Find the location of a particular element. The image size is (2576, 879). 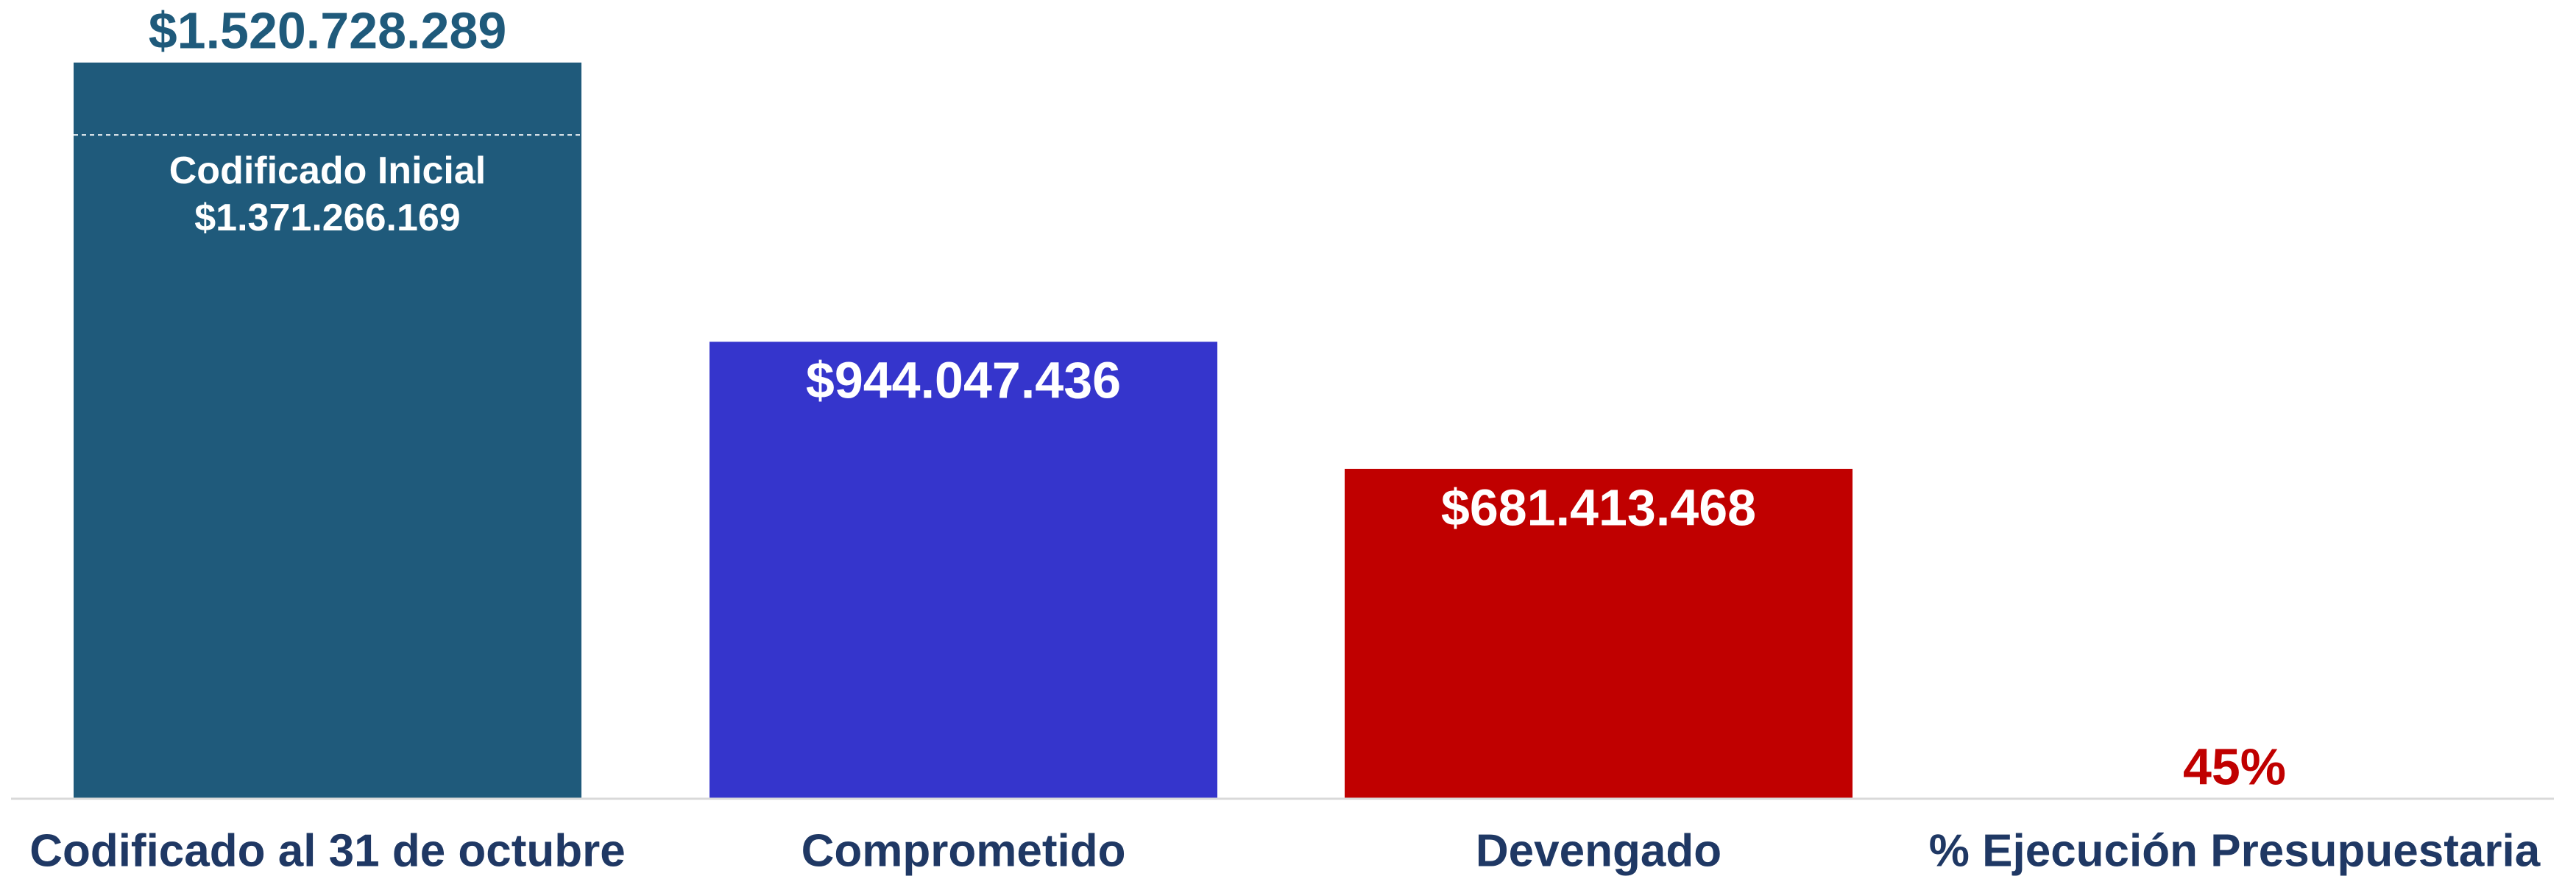

value-label: 45% is located at coordinates (2234, 766).